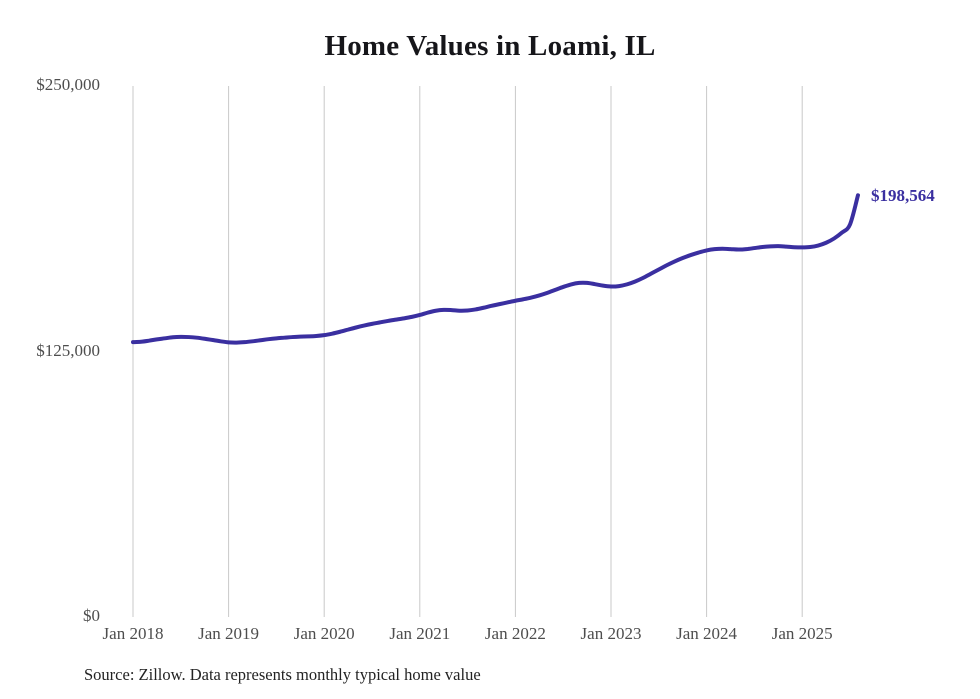  I want to click on x-tick-label: Jan 2019, so click(229, 633).